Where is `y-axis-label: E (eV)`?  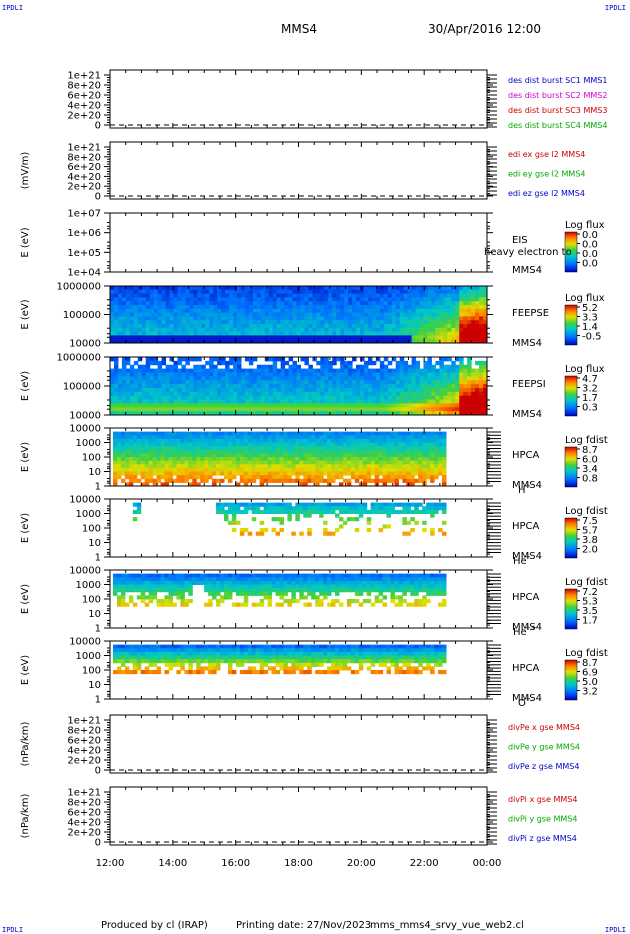 y-axis-label: E (eV) is located at coordinates (25, 242).